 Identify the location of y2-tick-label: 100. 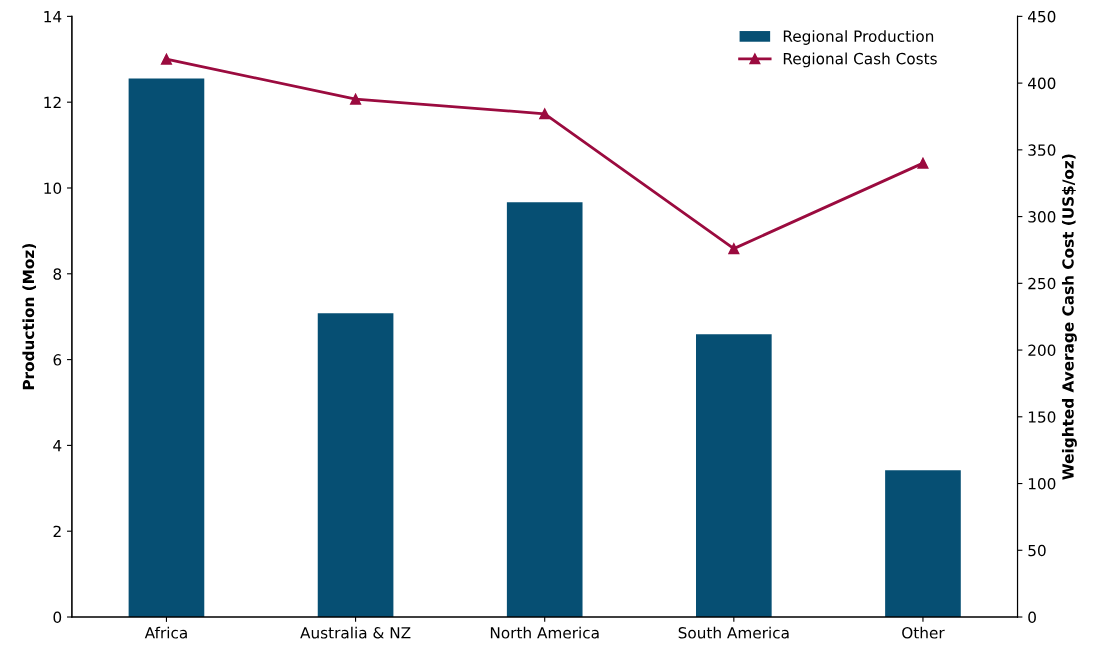
(1042, 484).